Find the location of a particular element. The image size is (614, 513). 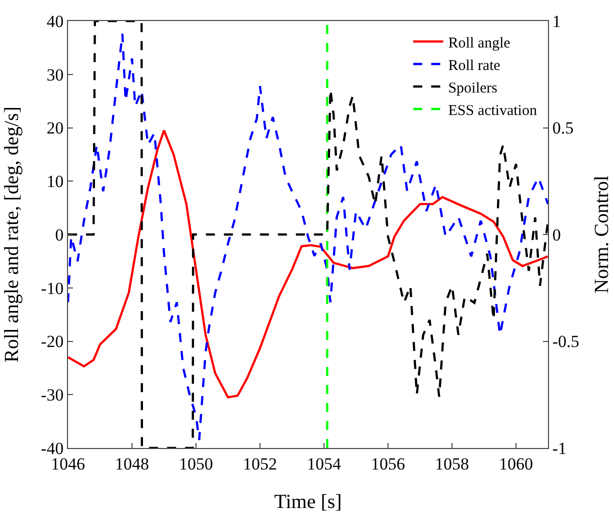

x-tick-label: 1052 is located at coordinates (260, 464).